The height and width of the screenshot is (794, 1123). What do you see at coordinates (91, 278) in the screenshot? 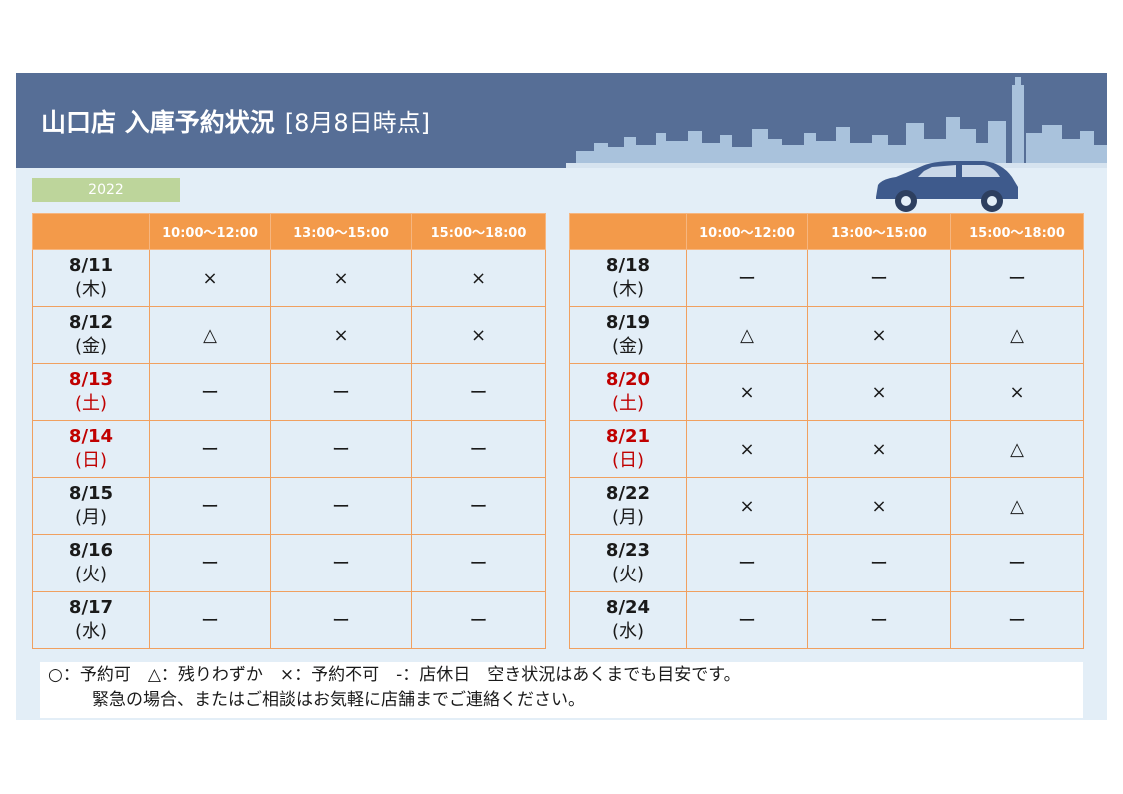
I see `date-cell: 8/11 (木)` at bounding box center [91, 278].